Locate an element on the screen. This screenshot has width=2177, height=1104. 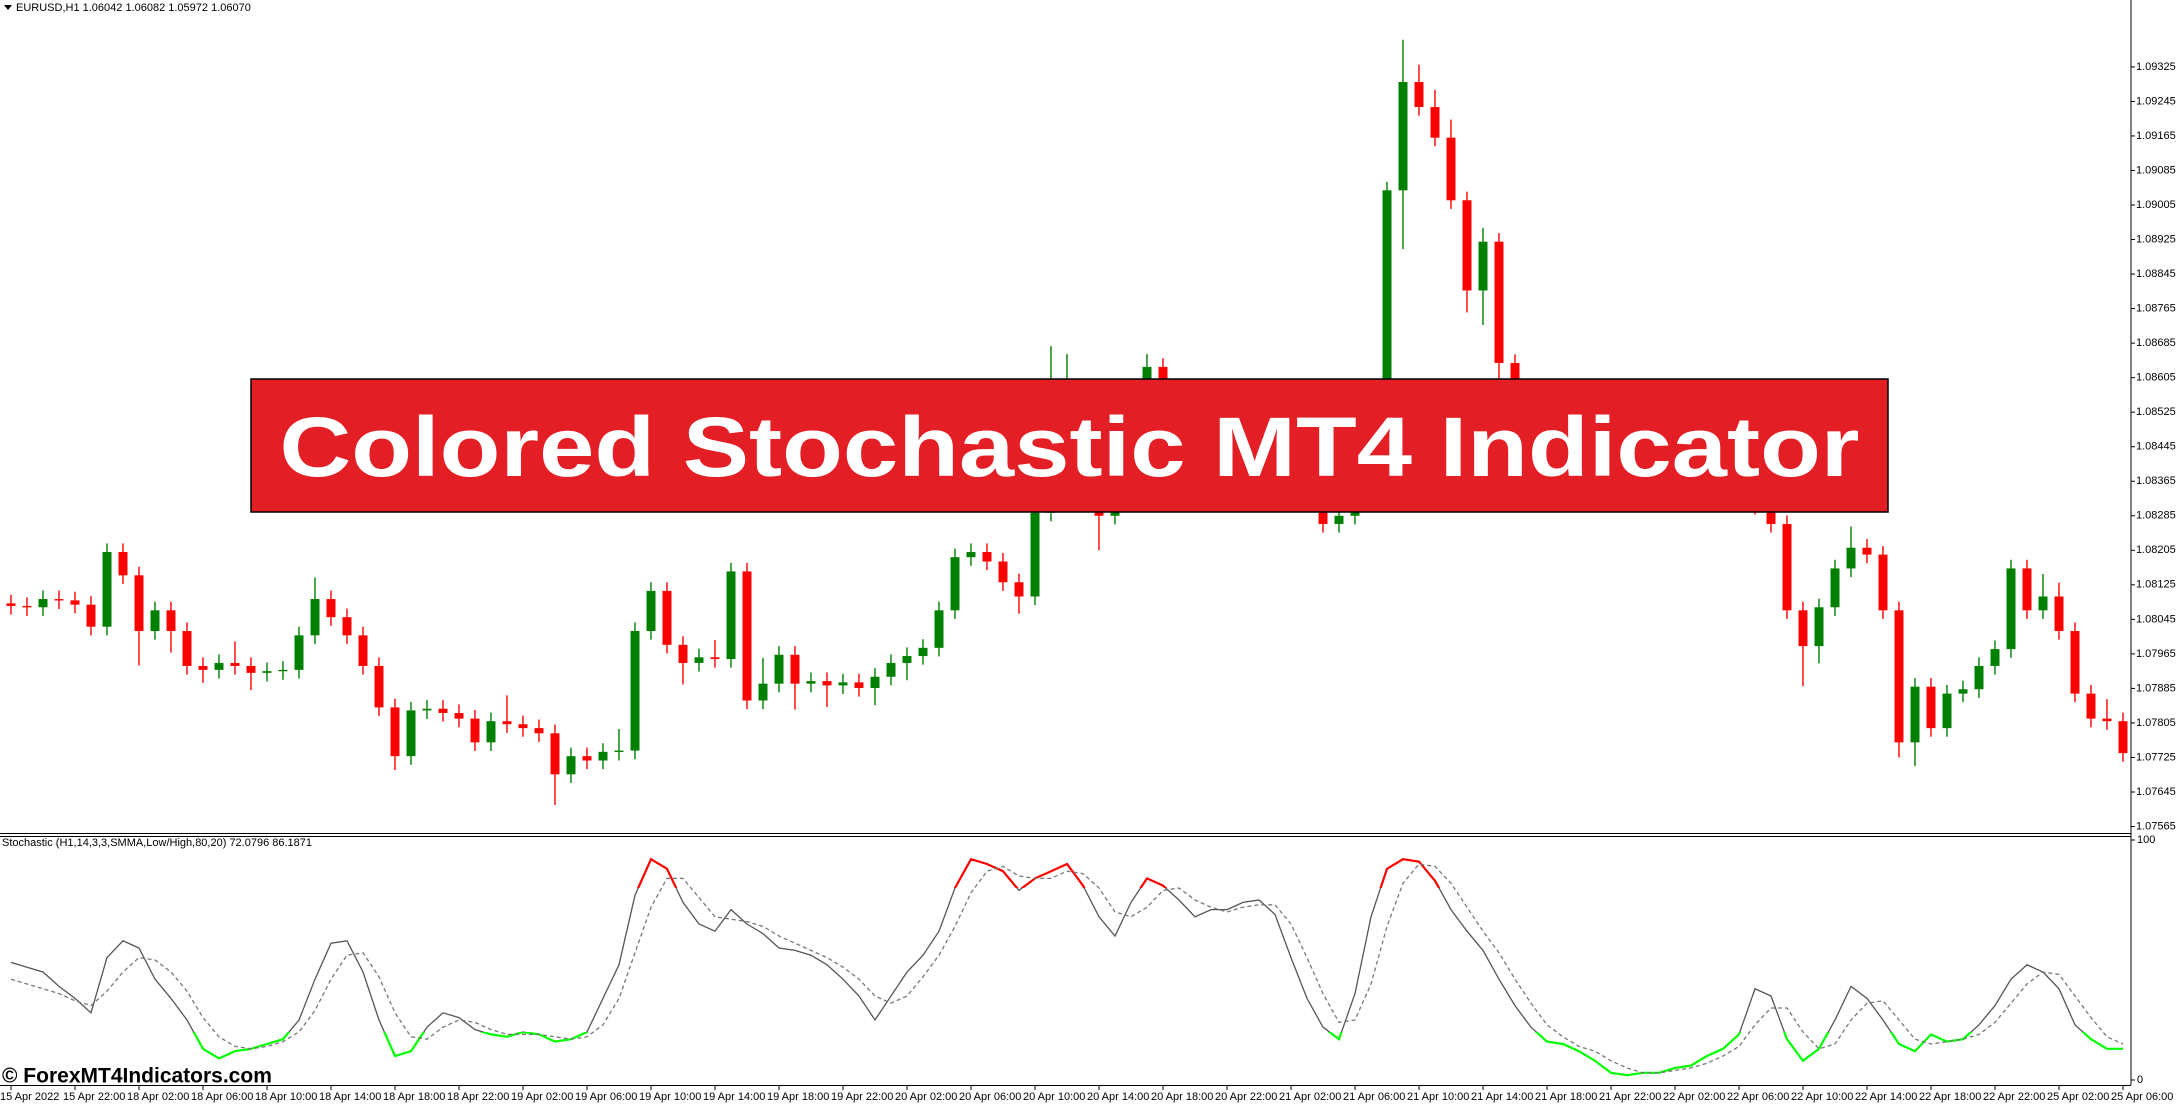
x-tick-label: 21 Apr 22:00 is located at coordinates (1630, 1097).